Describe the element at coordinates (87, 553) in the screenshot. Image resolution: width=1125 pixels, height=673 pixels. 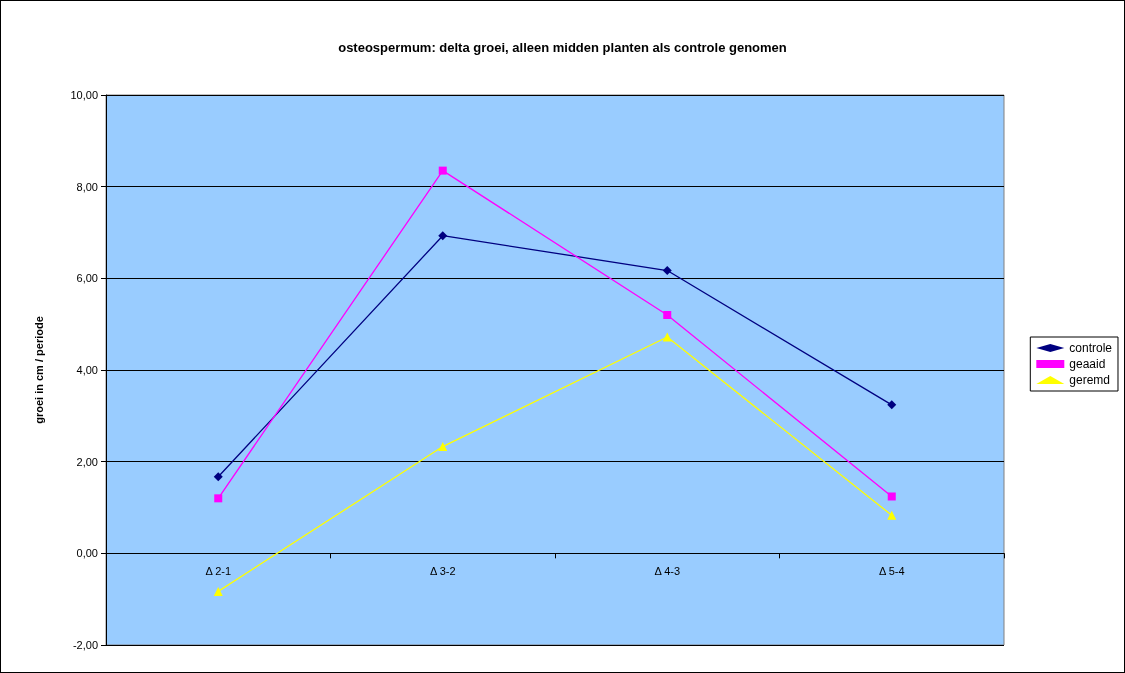
I see `y-tick-label: 0,00` at that location.